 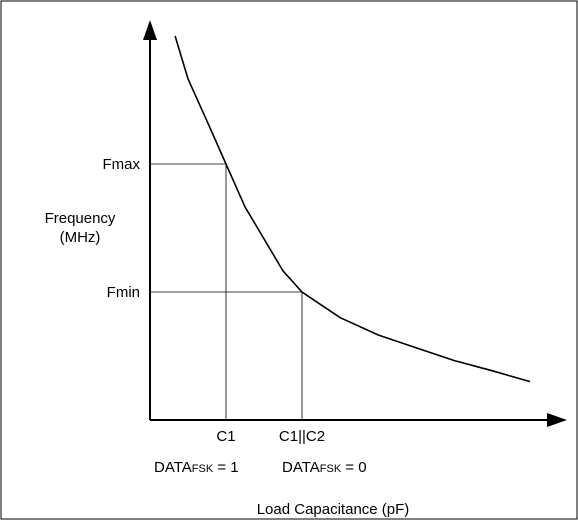 What do you see at coordinates (353, 467) in the screenshot?
I see `annotation-data-fsk-0-value: = 0` at bounding box center [353, 467].